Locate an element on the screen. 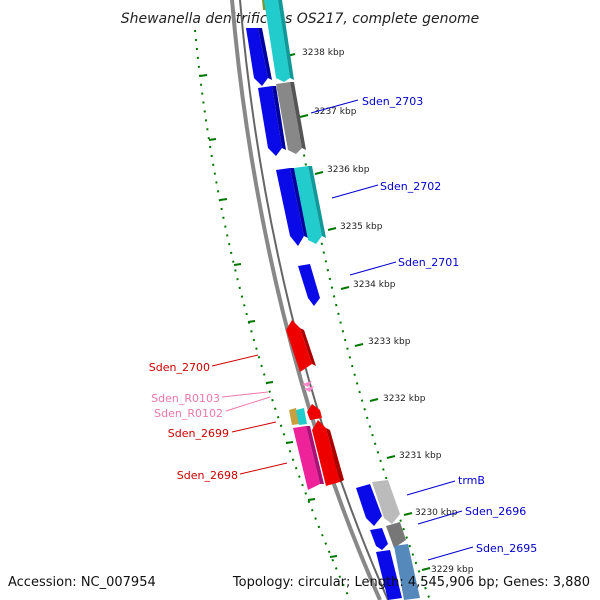  gene-magenta-shade is located at coordinates (315, 455).